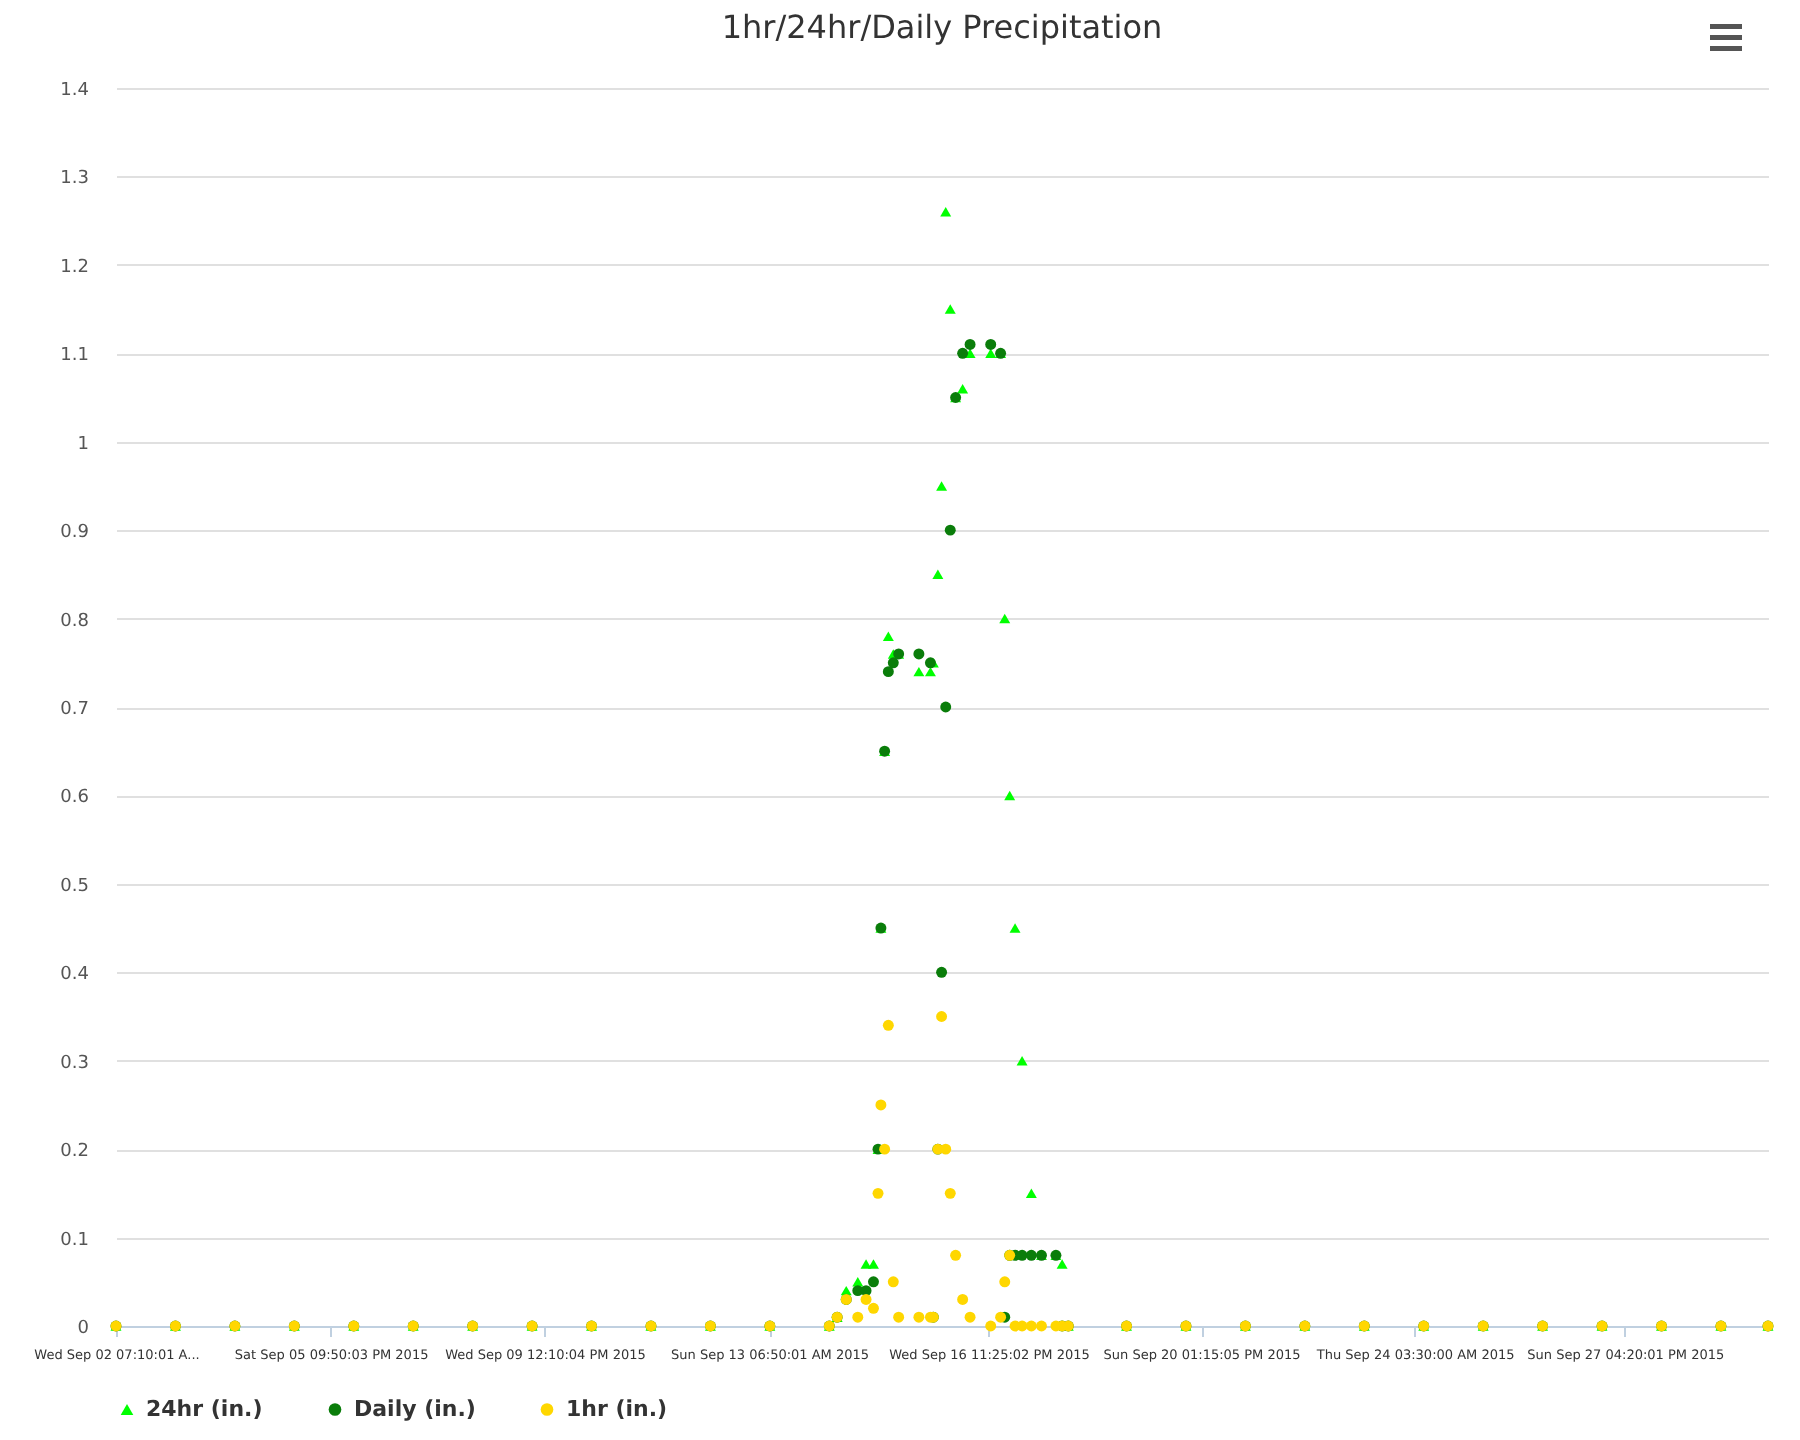 The image size is (1800, 1440). What do you see at coordinates (942, 27) in the screenshot?
I see `chart-title: 1hr/24hr/Daily Precipitation` at bounding box center [942, 27].